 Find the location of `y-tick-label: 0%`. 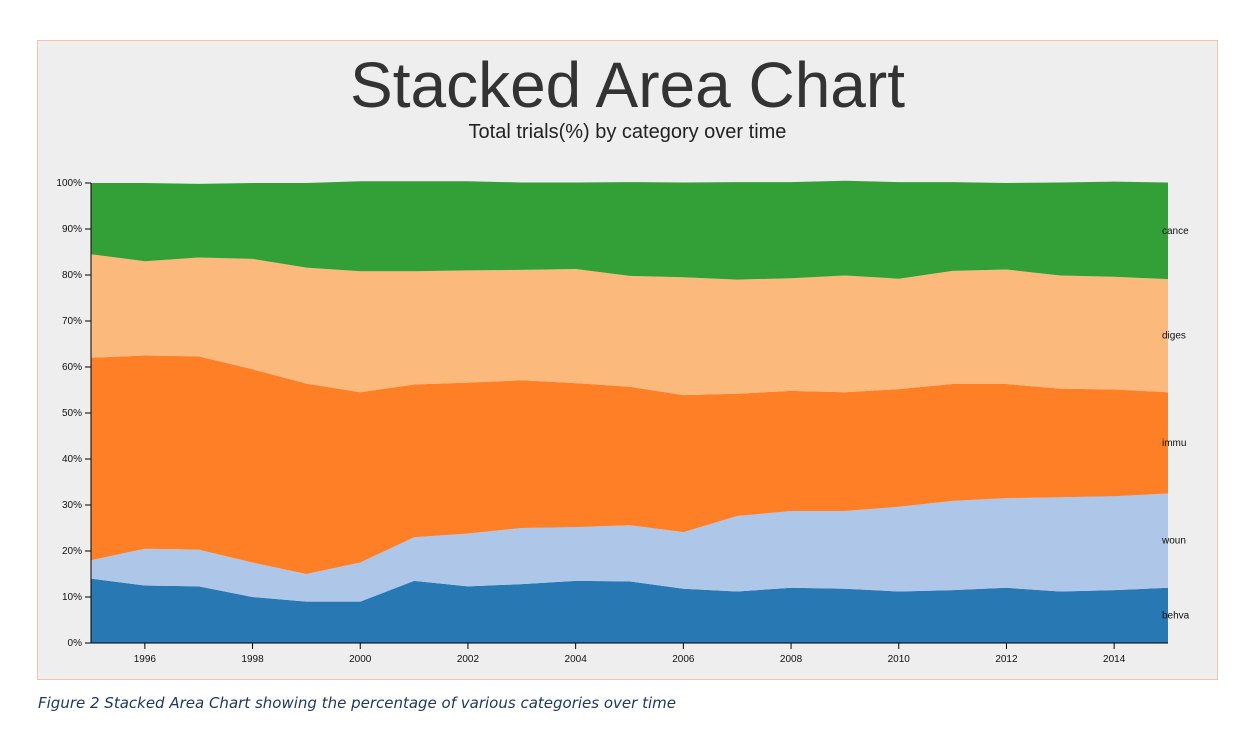

y-tick-label: 0% is located at coordinates (75, 643).